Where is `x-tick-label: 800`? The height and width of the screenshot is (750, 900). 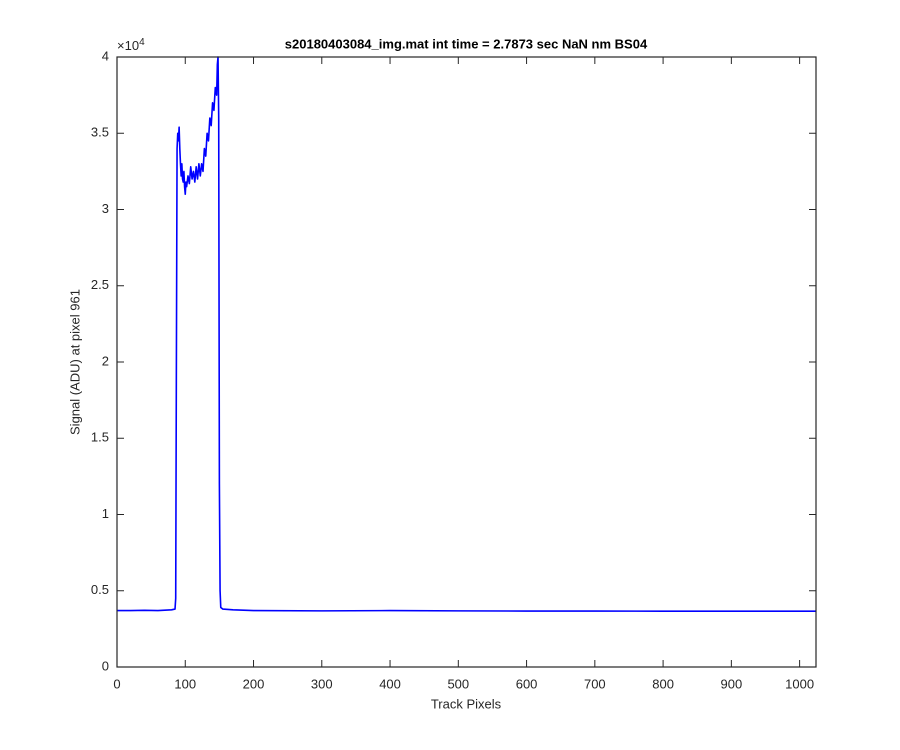 x-tick-label: 800 is located at coordinates (663, 683).